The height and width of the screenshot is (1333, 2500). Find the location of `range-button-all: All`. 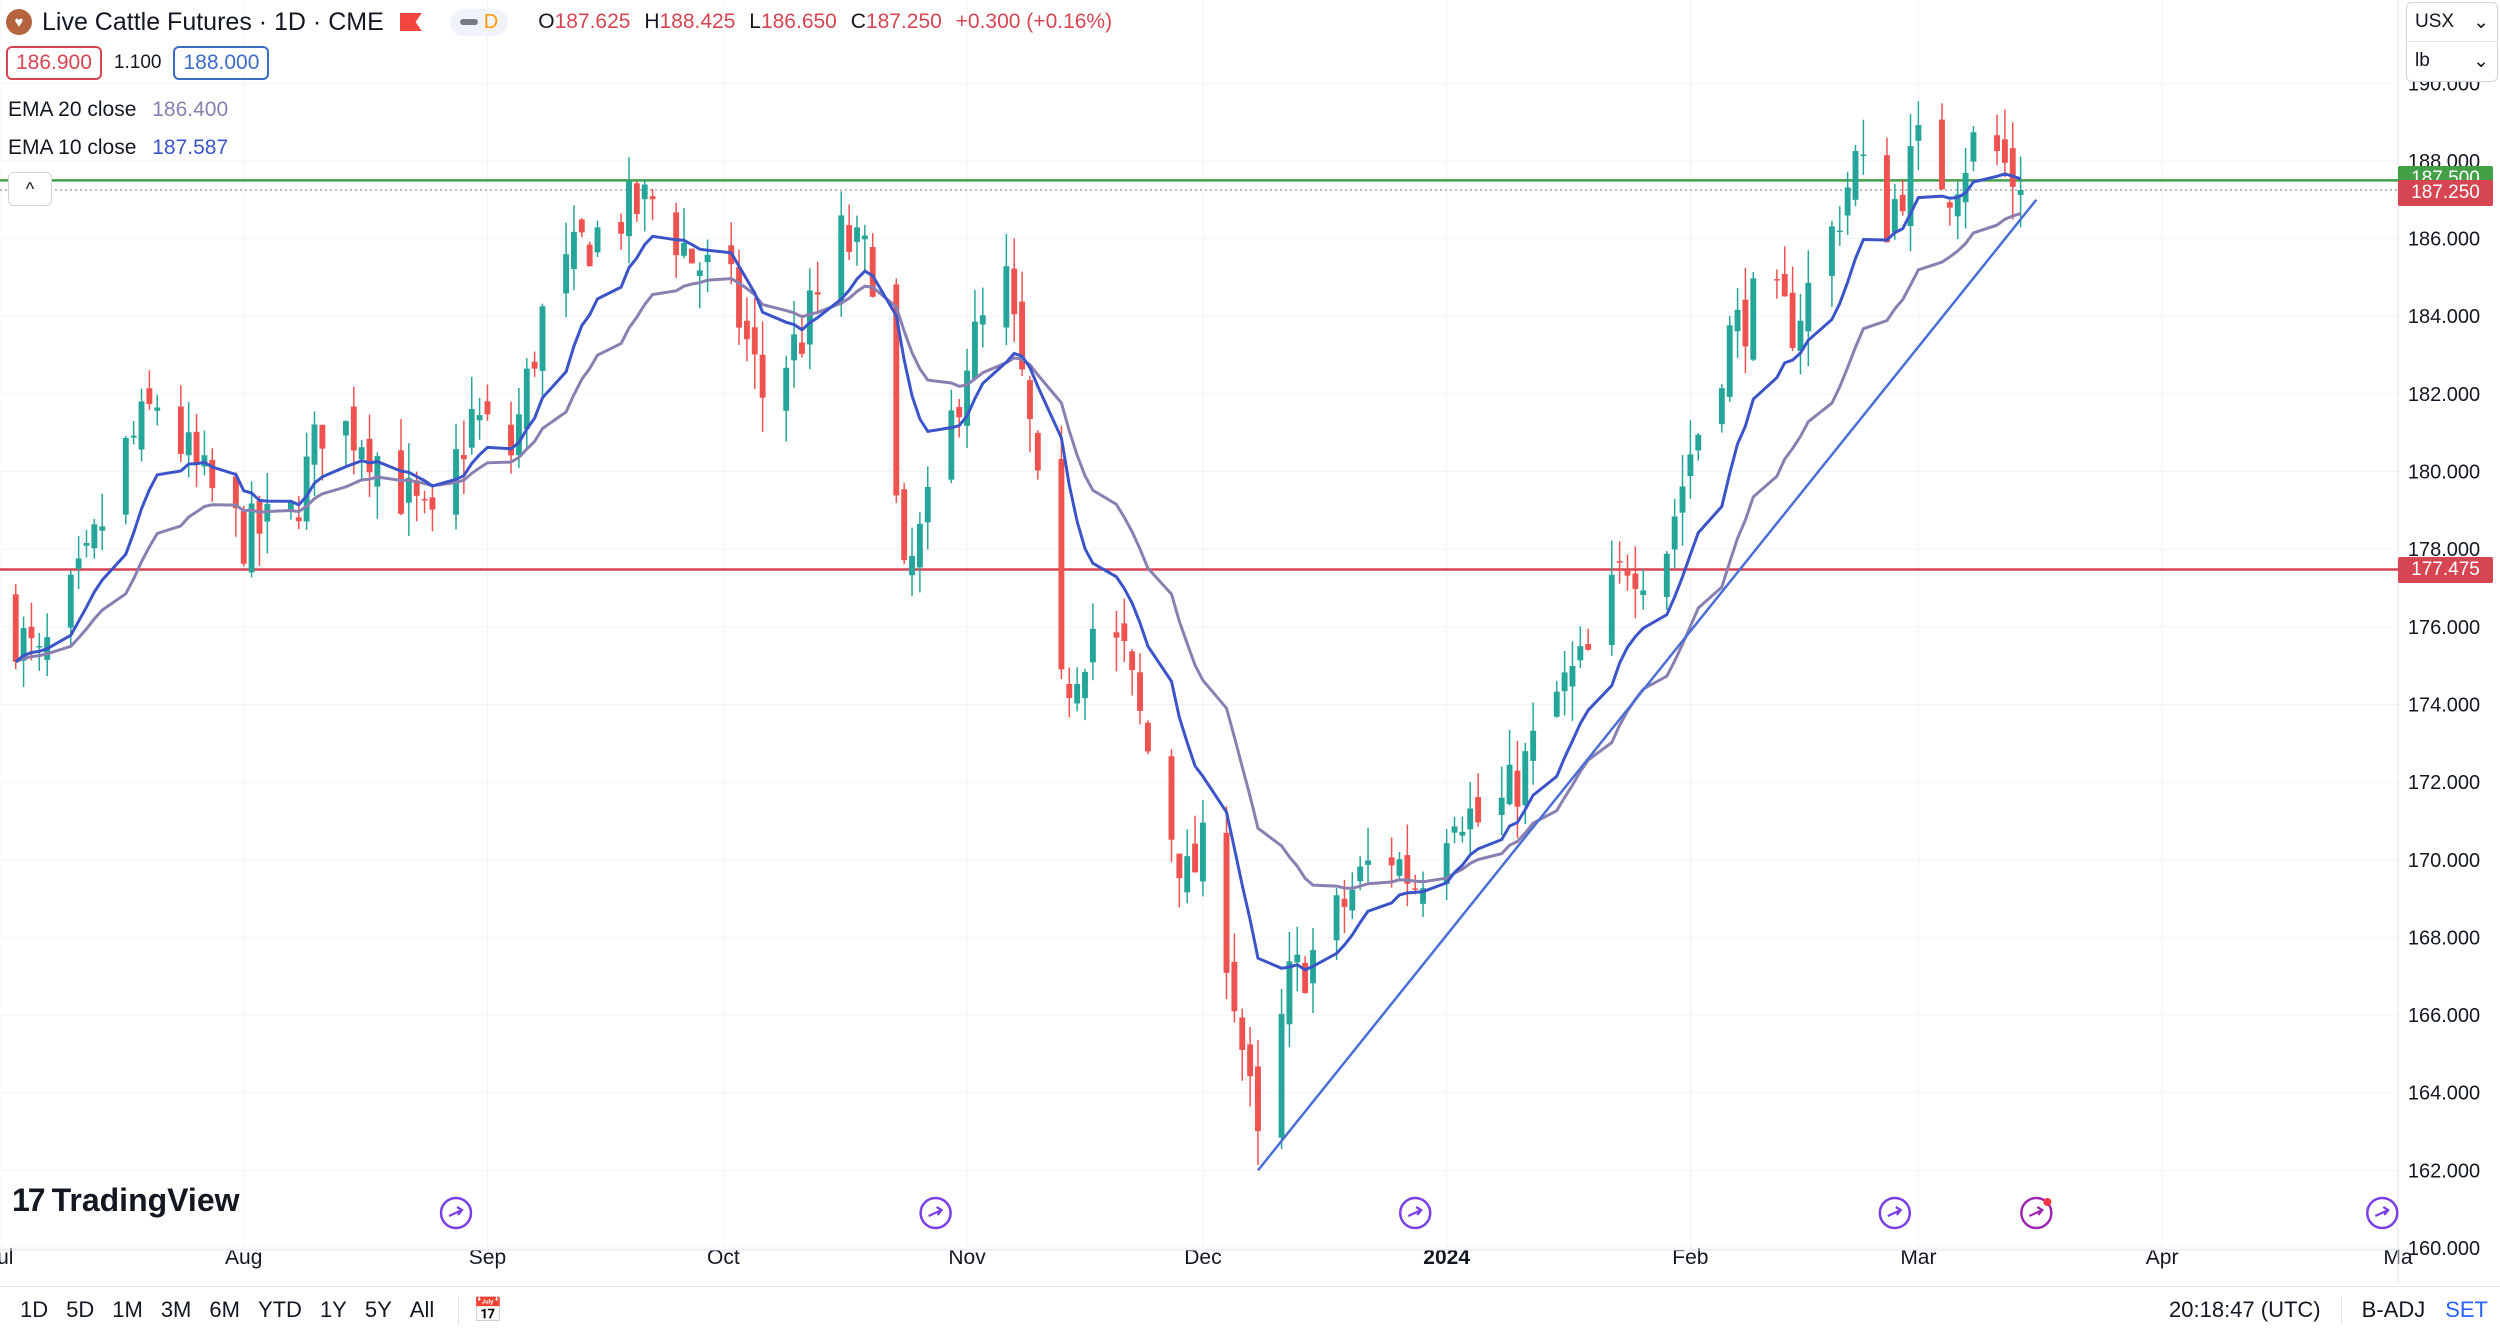

range-button-all: All is located at coordinates (422, 1309).